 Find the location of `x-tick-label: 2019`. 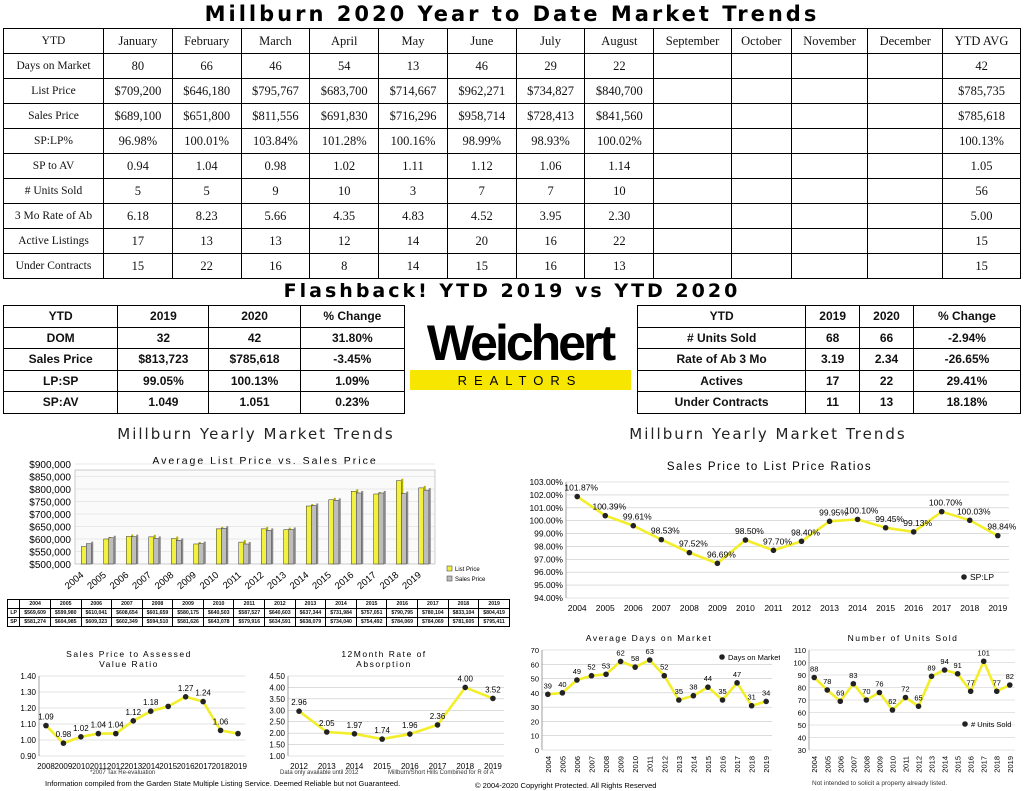

x-tick-label: 2019 is located at coordinates (766, 764).